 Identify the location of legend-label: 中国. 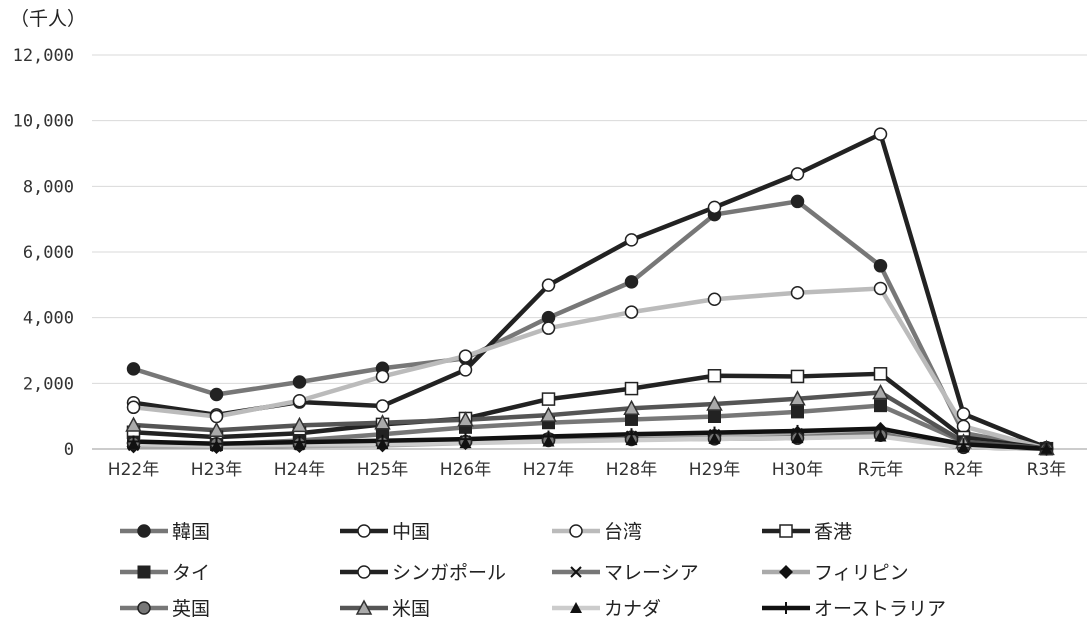
(411, 532).